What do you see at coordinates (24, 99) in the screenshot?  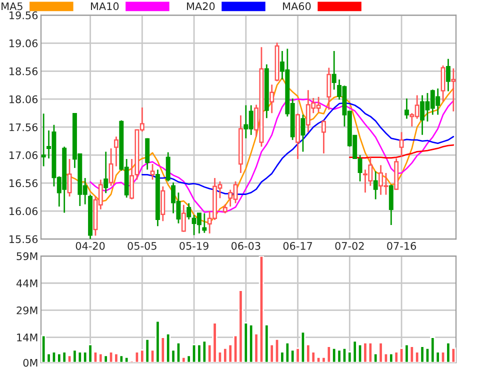 I see `y-tick-label: 18.06` at bounding box center [24, 99].